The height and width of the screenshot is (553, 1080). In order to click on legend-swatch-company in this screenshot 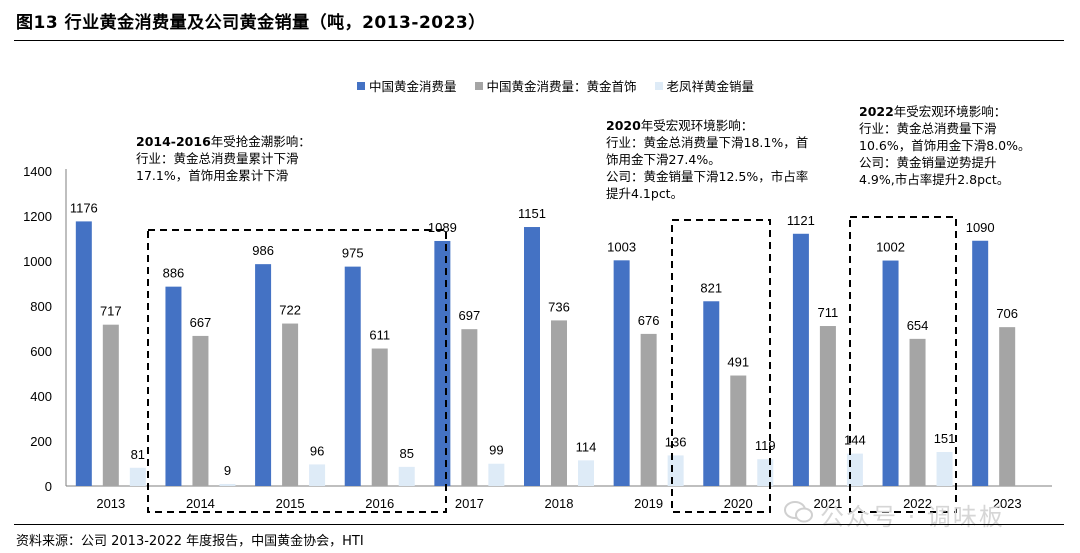, I will do `click(658, 85)`.